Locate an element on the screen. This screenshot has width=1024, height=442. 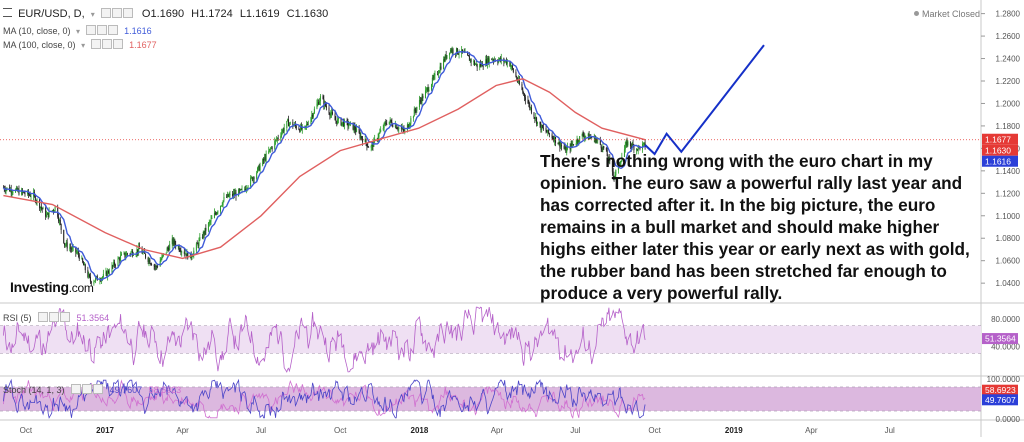
stoch-k-tag-bg is located at coordinates (1000, 400).